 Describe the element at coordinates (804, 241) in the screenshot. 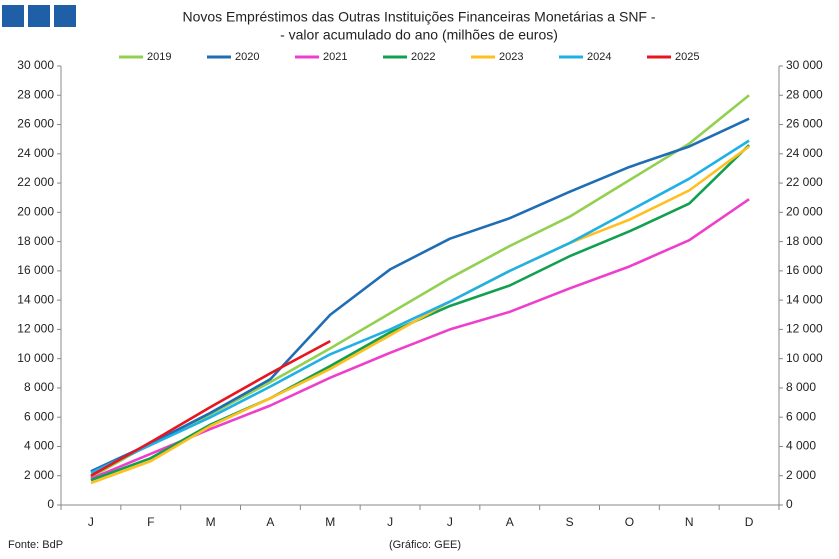

I see `y2-tick-label: 18 000` at that location.